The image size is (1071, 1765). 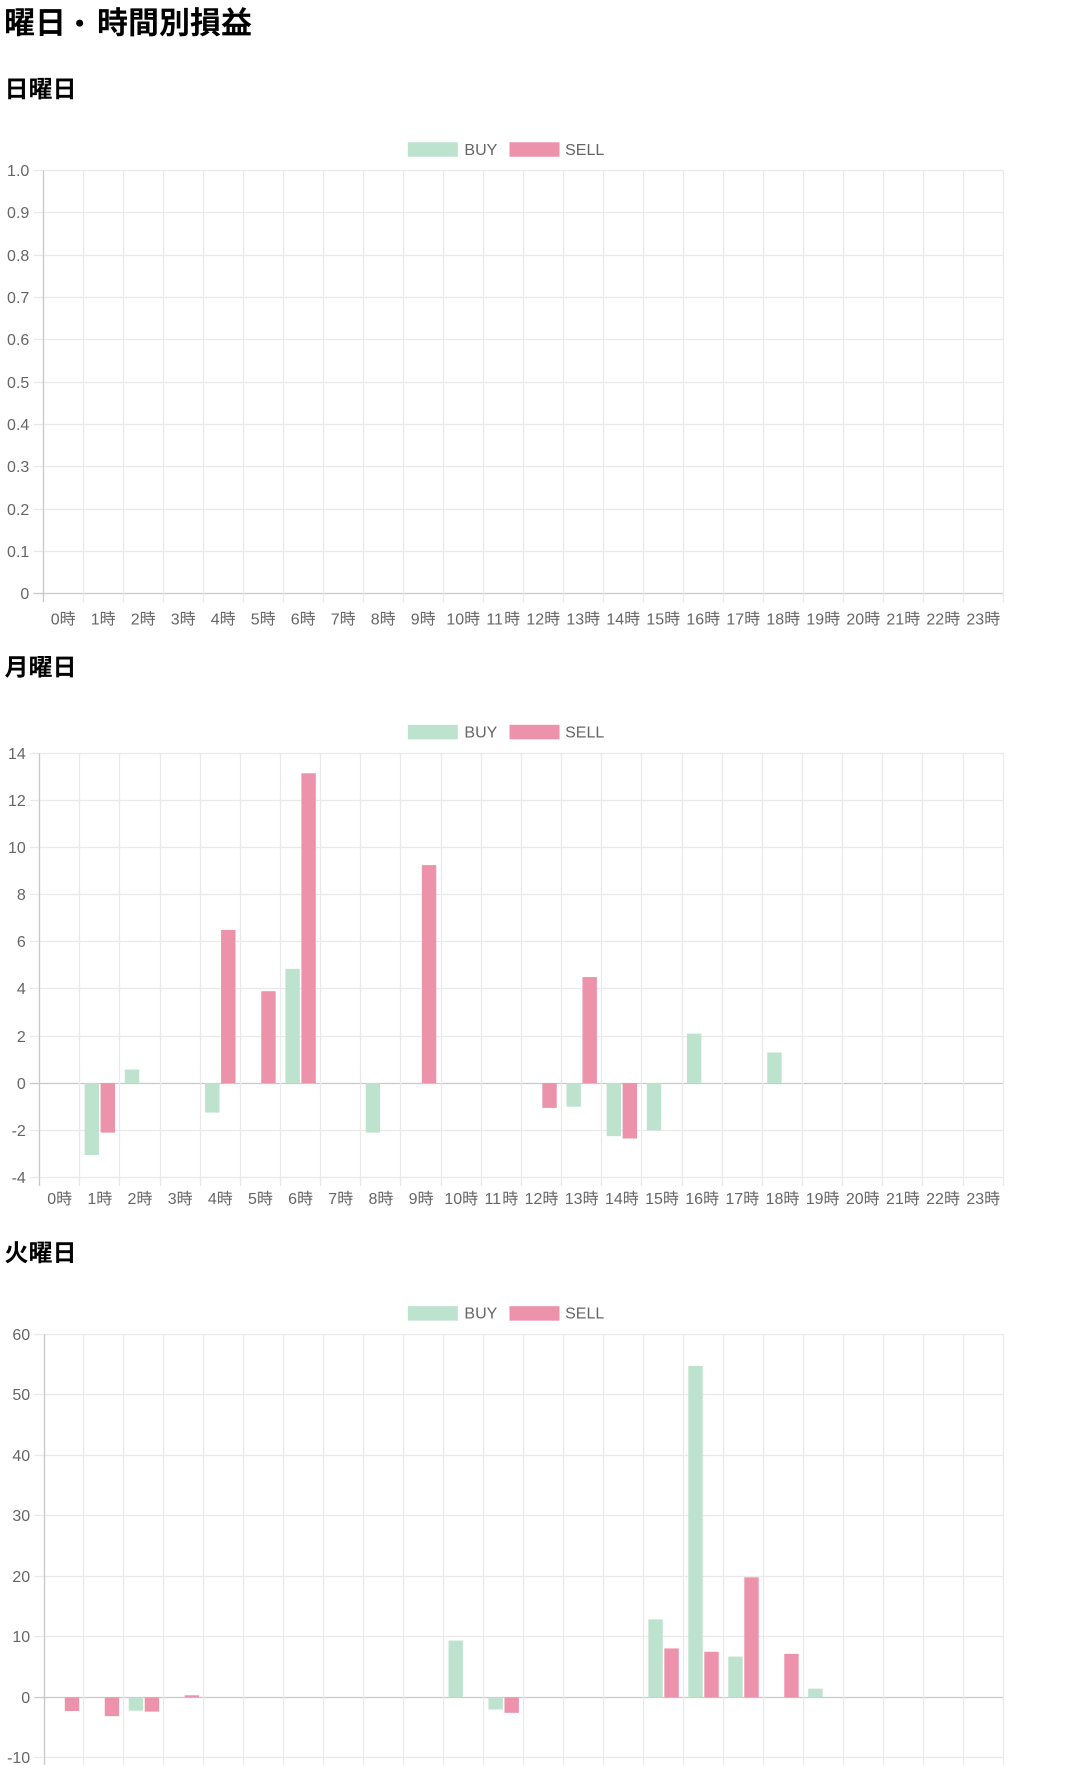 What do you see at coordinates (19, 1131) in the screenshot?
I see `svg-text: -2` at bounding box center [19, 1131].